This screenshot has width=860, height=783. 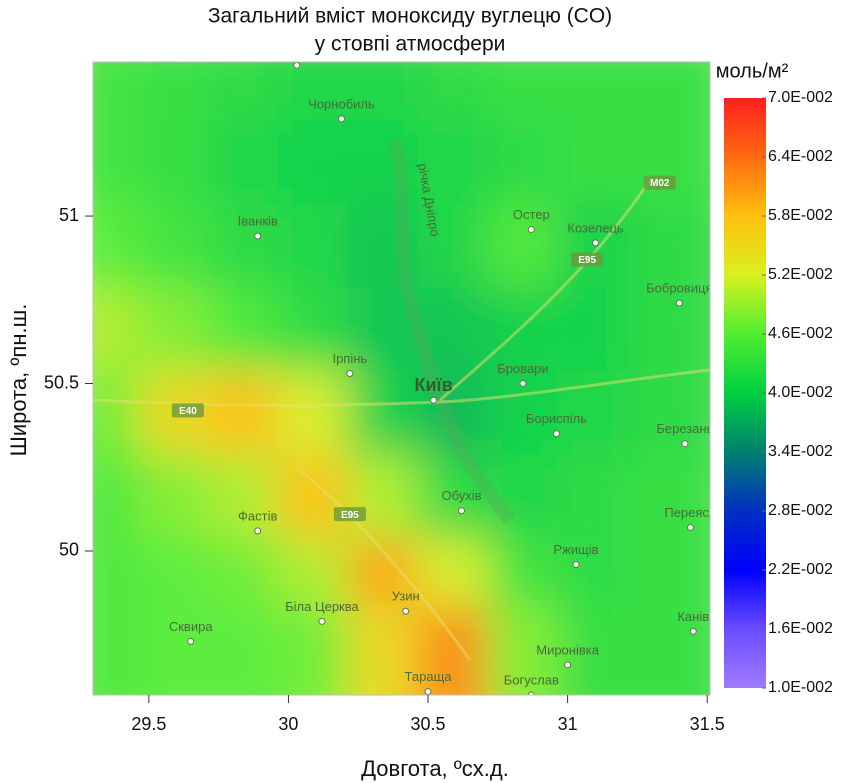 I want to click on x-tick-label: 29.5, so click(x=148, y=724).